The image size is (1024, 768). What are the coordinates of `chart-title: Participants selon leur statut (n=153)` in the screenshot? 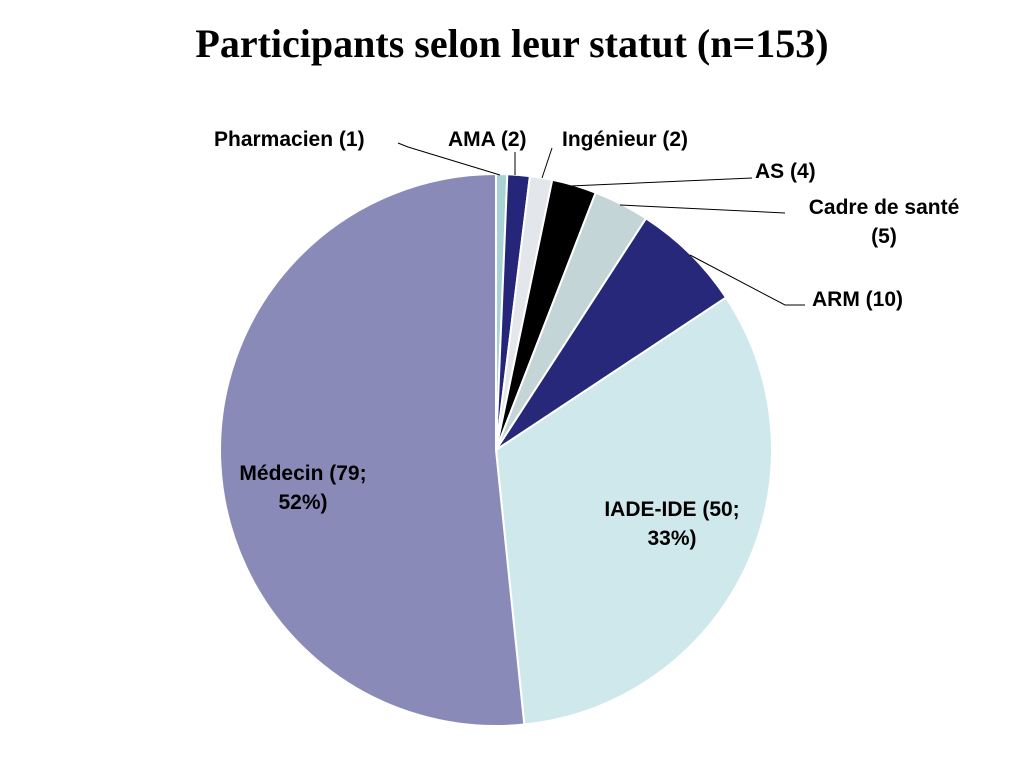 It's located at (512, 43).